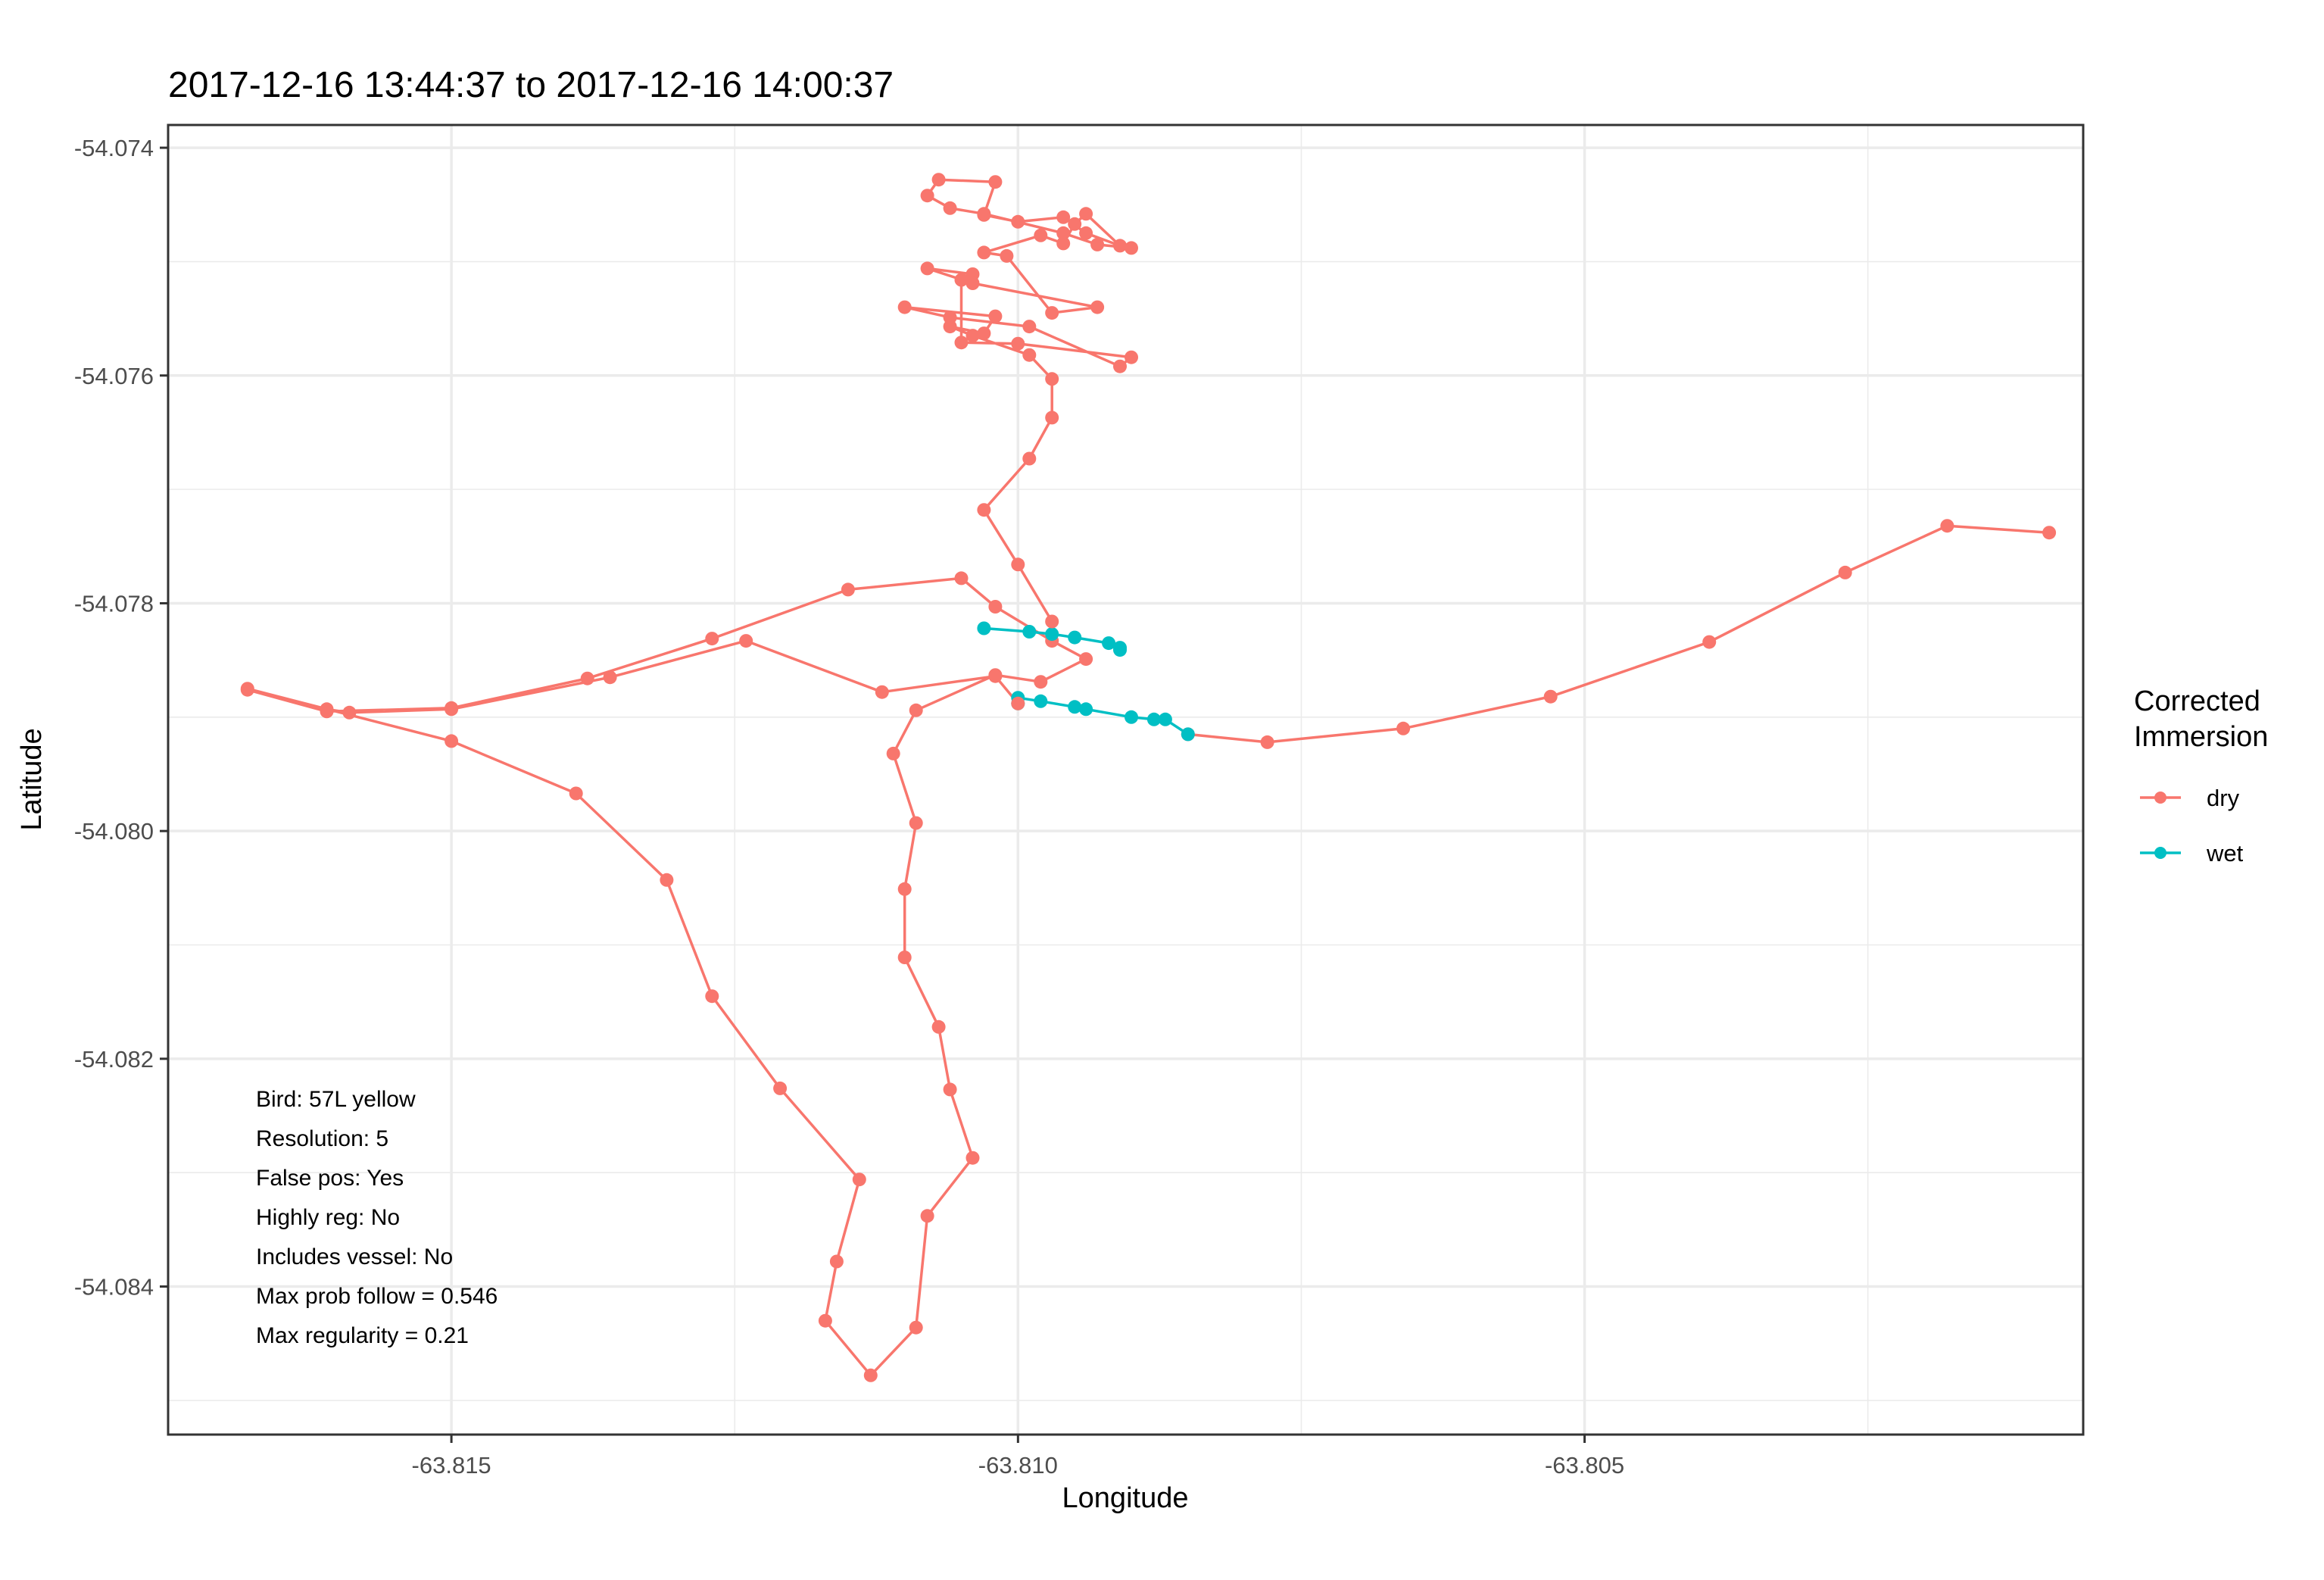 The height and width of the screenshot is (1580, 2324). Describe the element at coordinates (354, 1256) in the screenshot. I see `annotation-line: Includes vessel: No` at that location.